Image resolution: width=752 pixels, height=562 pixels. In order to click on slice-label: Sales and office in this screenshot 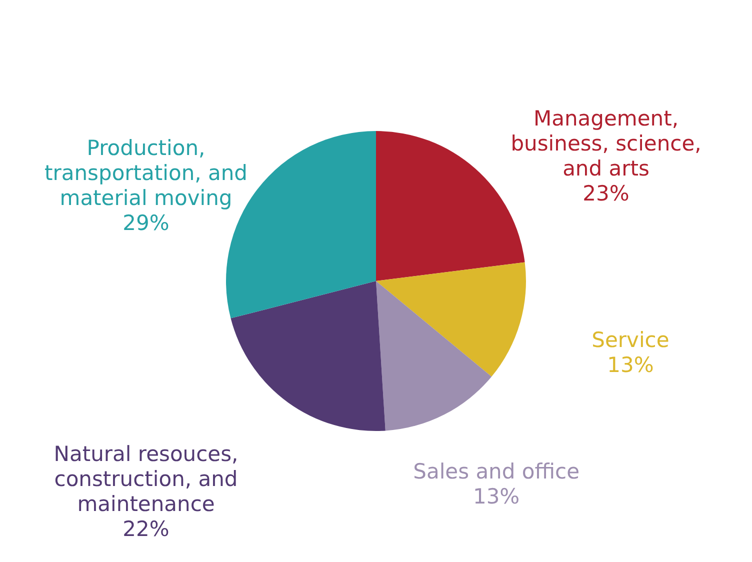, I will do `click(496, 472)`.